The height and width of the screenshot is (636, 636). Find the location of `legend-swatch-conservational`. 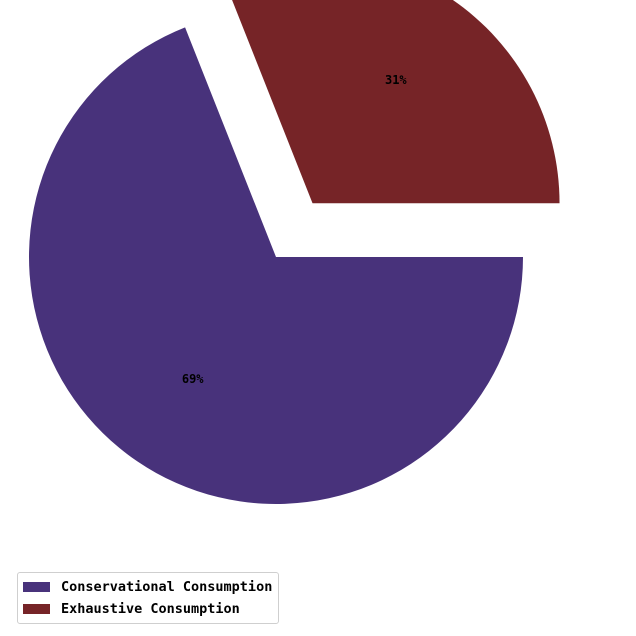

legend-swatch-conservational is located at coordinates (36, 587).